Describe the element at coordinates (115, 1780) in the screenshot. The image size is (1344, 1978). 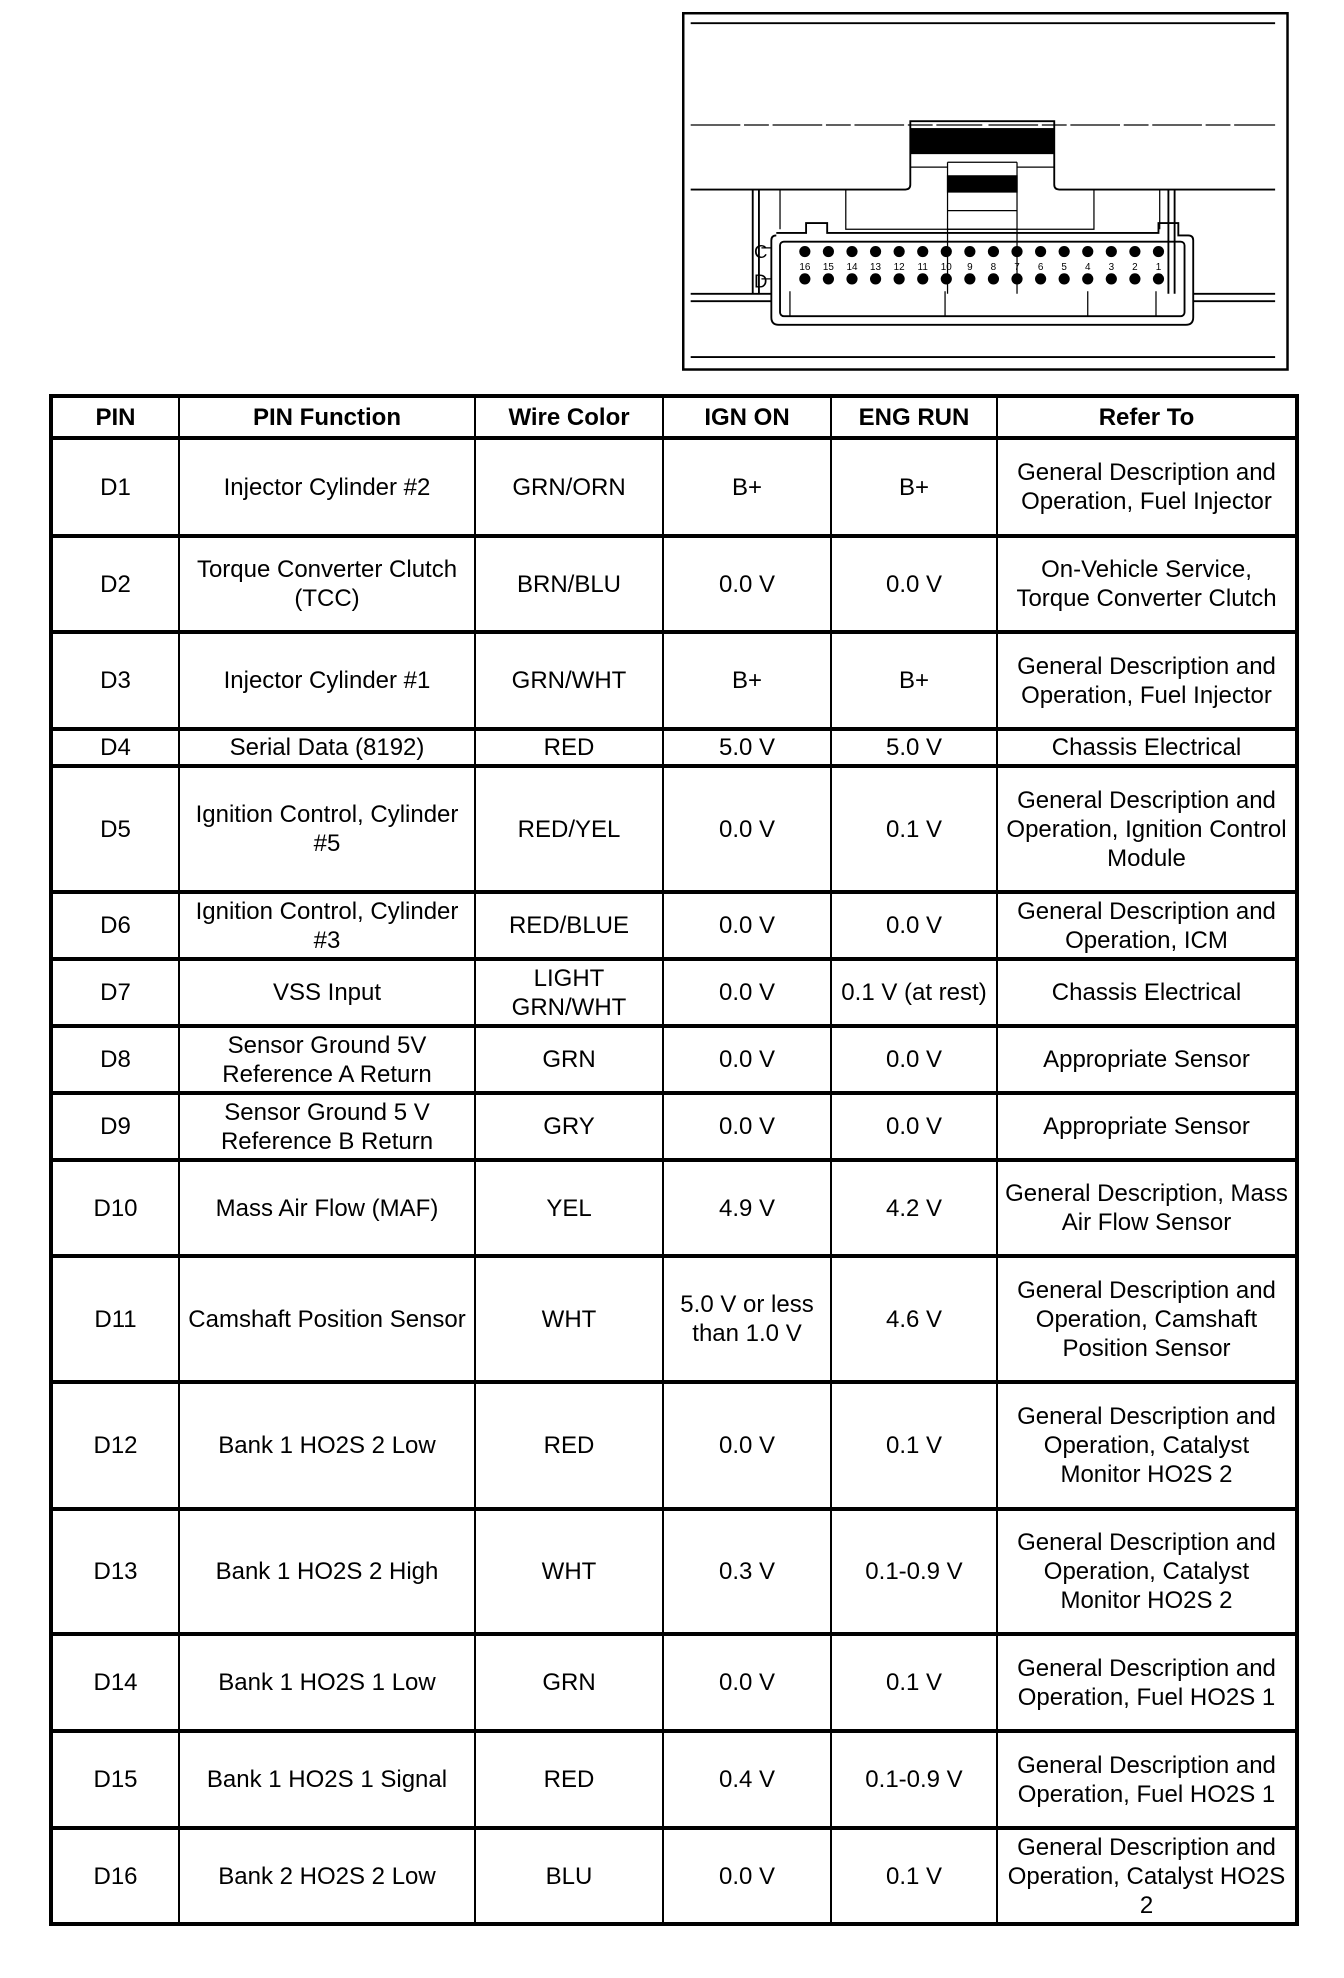
I see `cell-pin: D15` at that location.